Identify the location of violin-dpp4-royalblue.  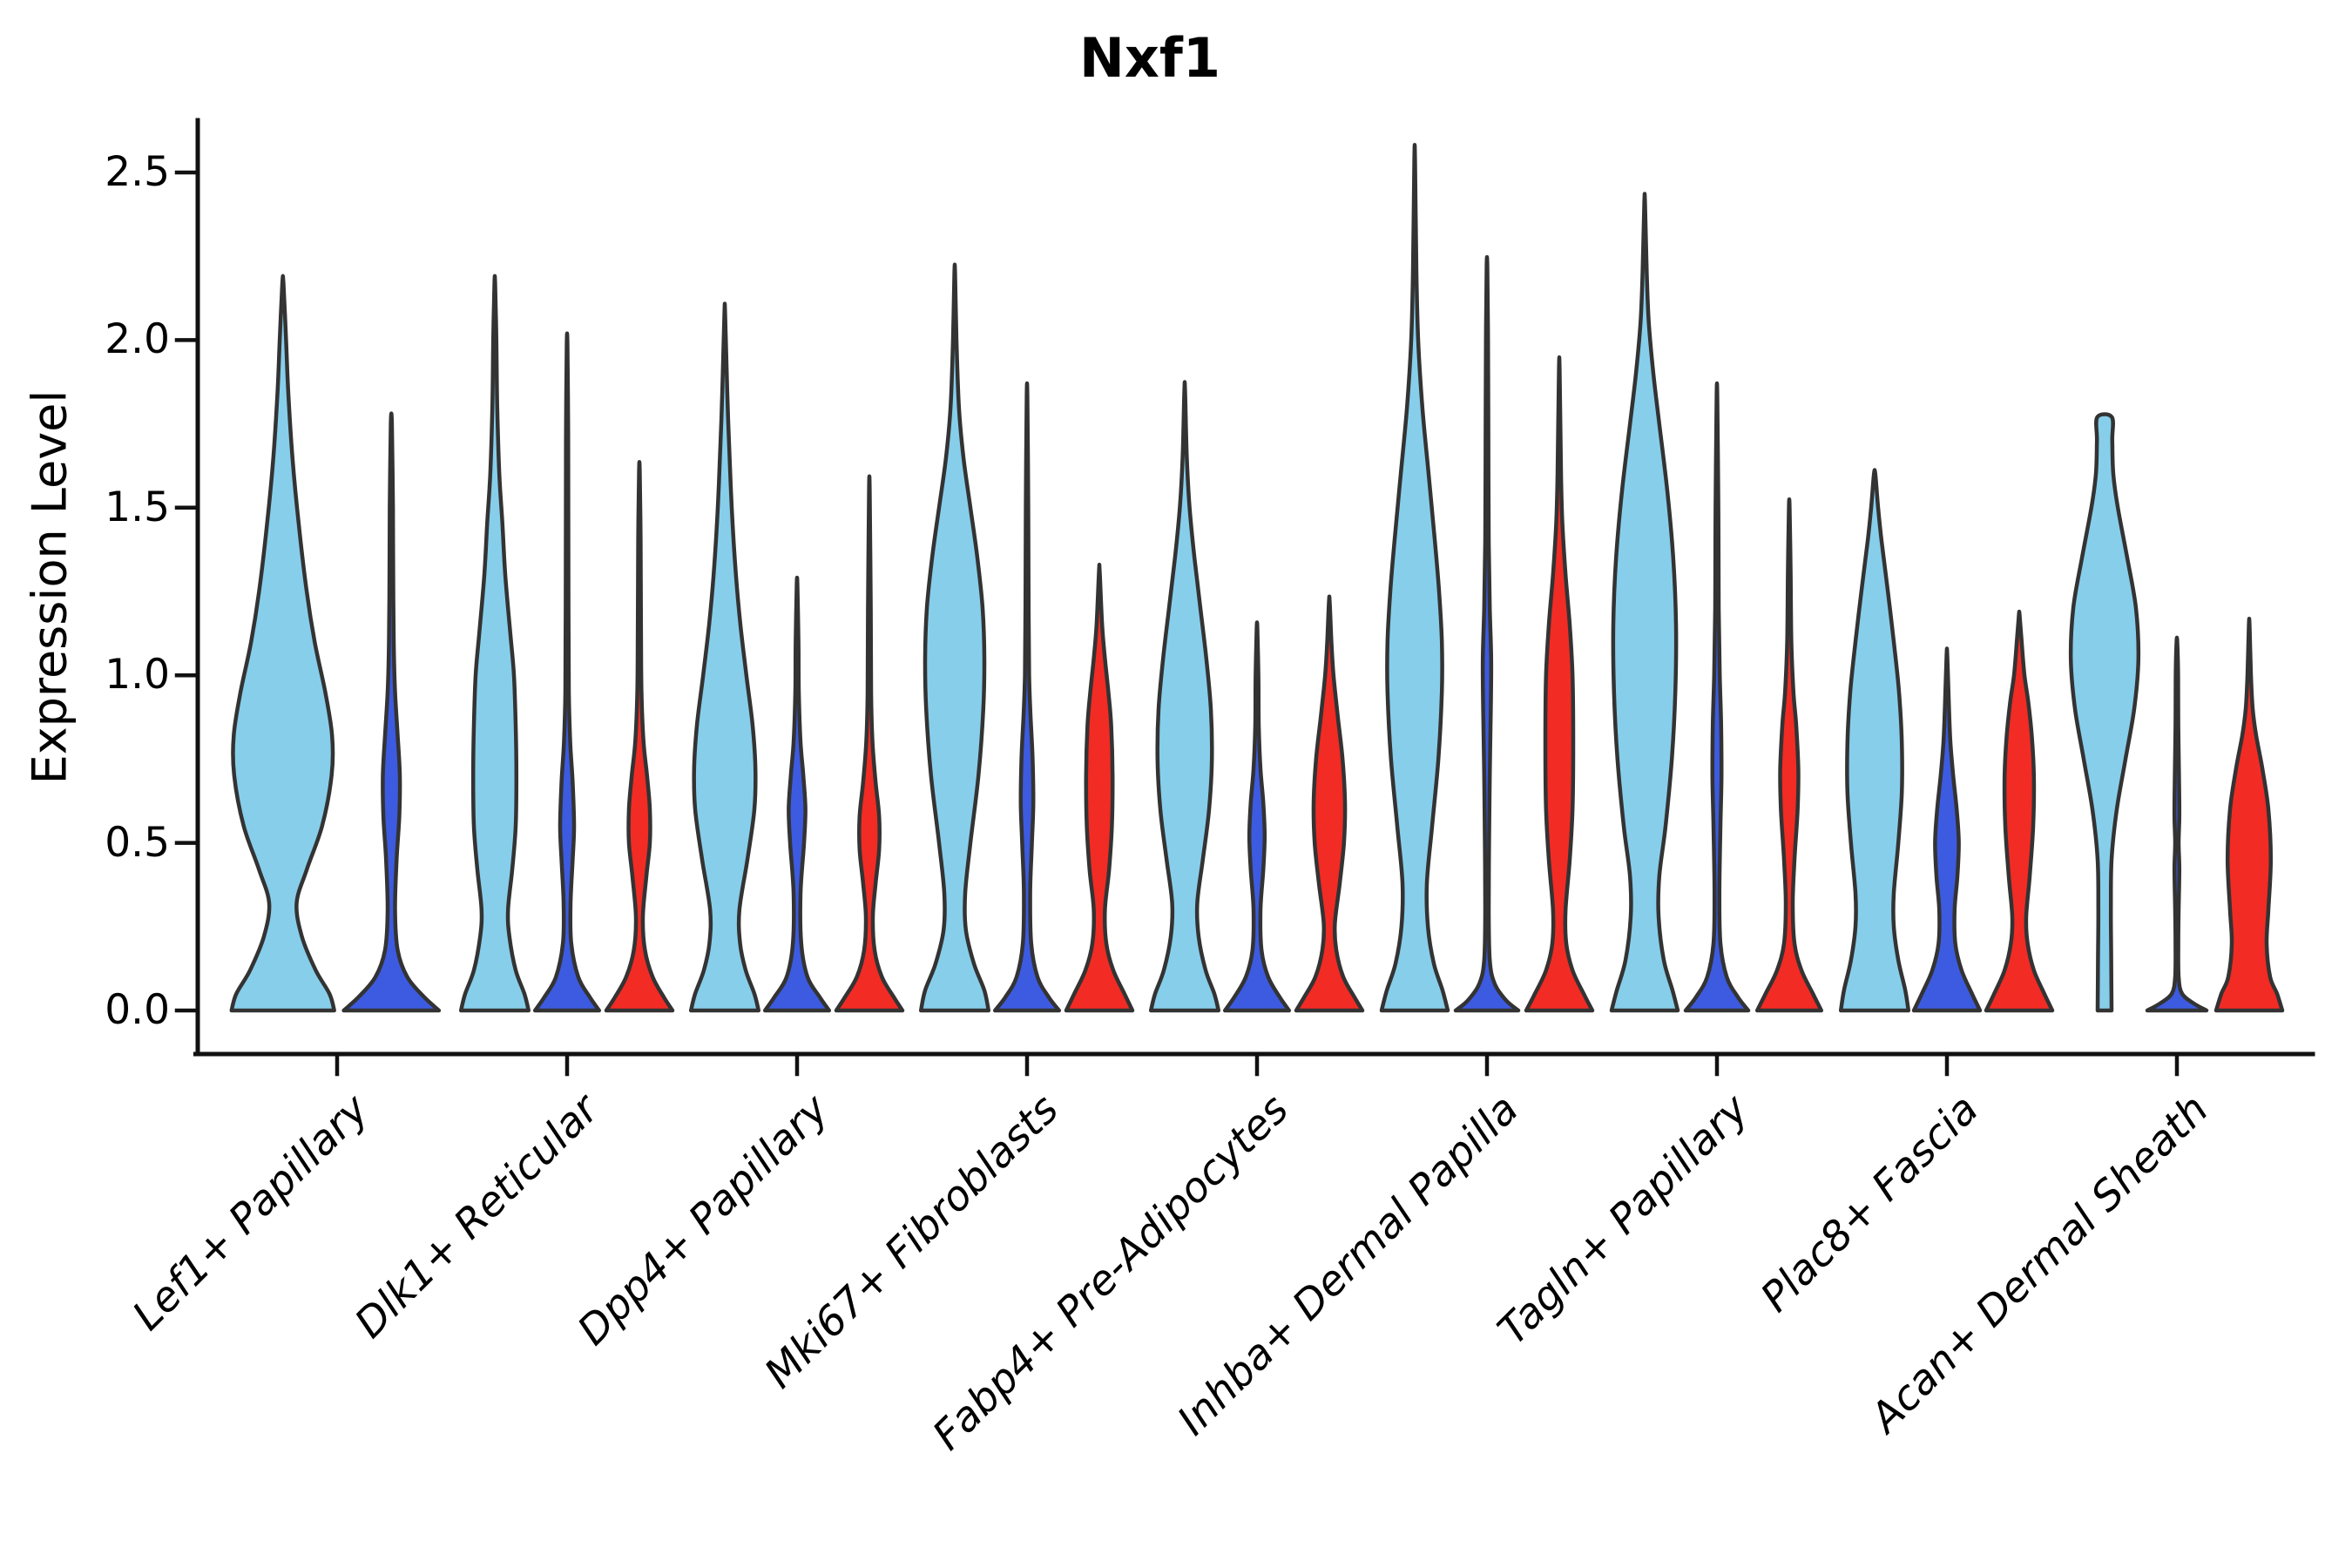
(797, 794).